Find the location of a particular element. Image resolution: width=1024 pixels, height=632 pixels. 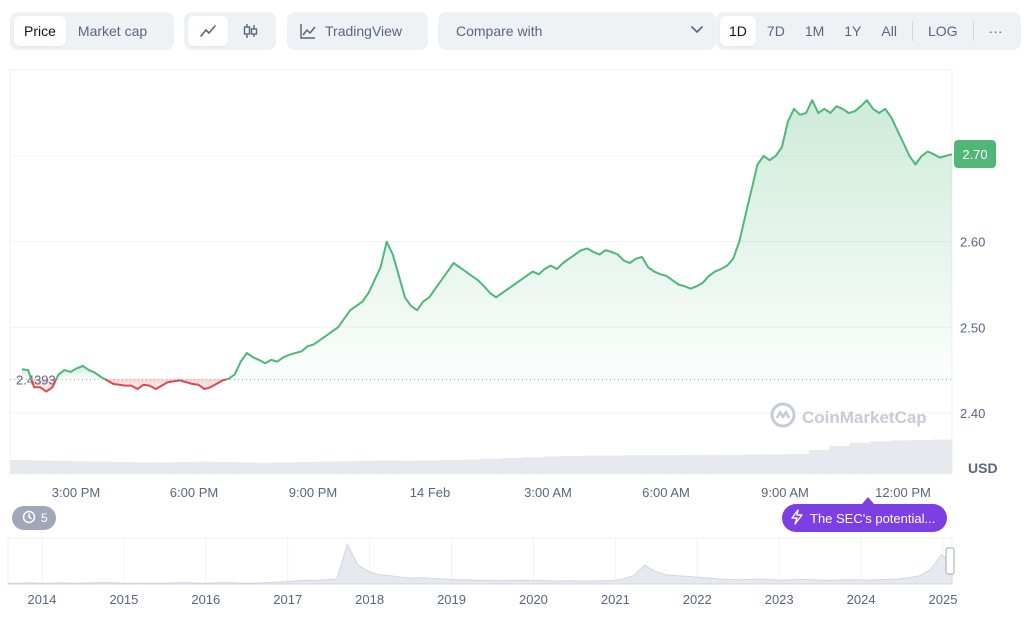

range-7d: 7D is located at coordinates (775, 31).